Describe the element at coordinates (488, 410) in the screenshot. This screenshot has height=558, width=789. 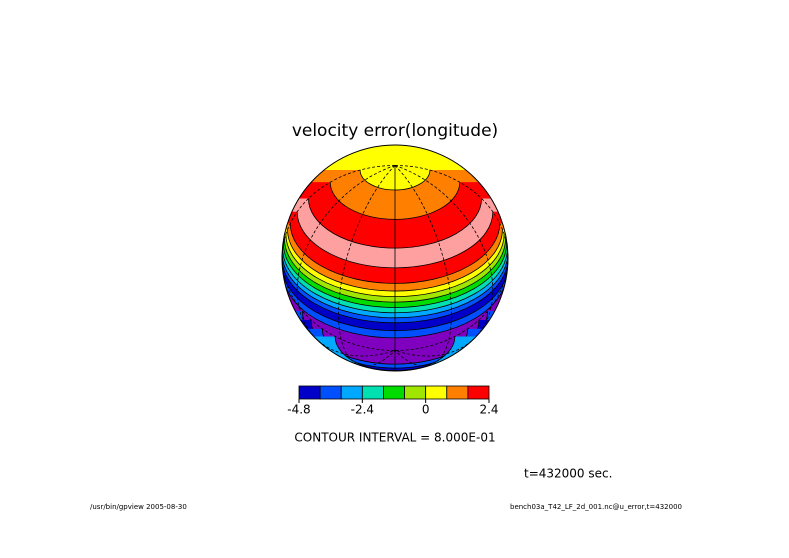
I see `x-tick-label: 2.4` at that location.